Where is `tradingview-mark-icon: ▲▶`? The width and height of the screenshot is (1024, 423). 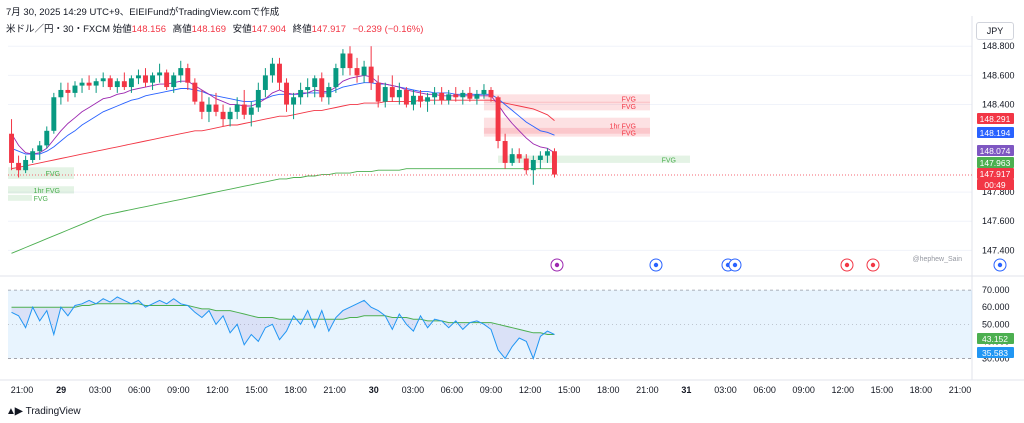
tradingview-mark-icon: ▲▶ is located at coordinates (14, 411).